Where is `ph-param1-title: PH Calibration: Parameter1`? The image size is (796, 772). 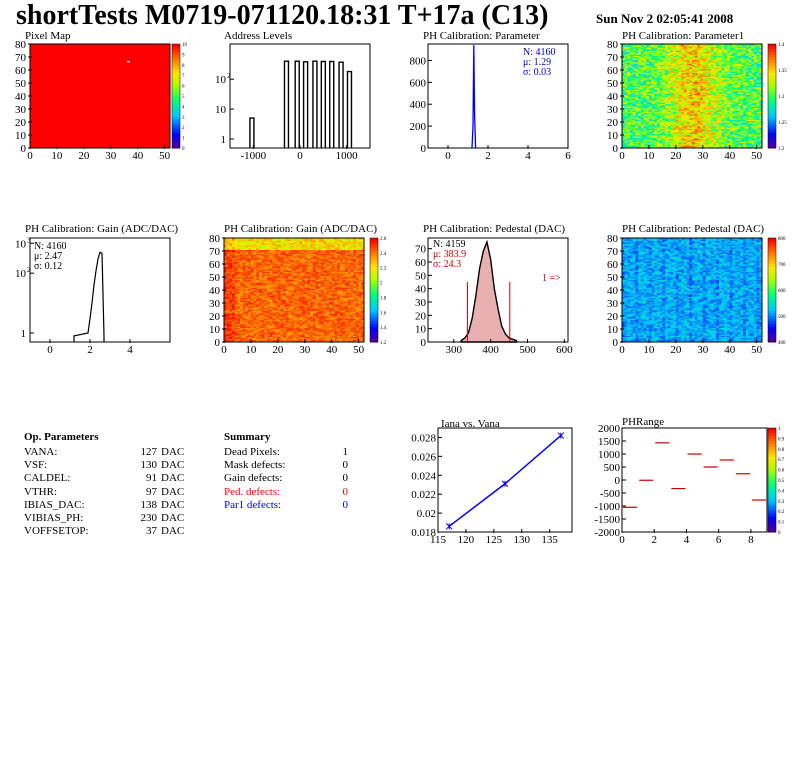
ph-param1-title: PH Calibration: Parameter1 is located at coordinates (683, 36).